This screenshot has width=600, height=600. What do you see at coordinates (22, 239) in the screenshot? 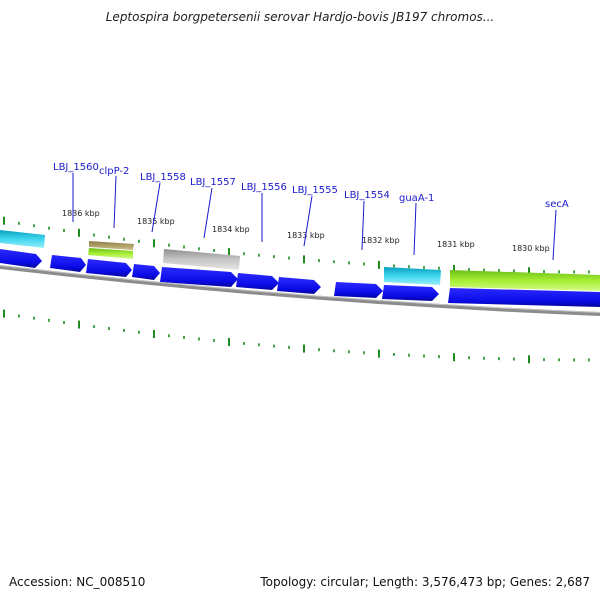
I see `feature-cyan-left` at bounding box center [22, 239].